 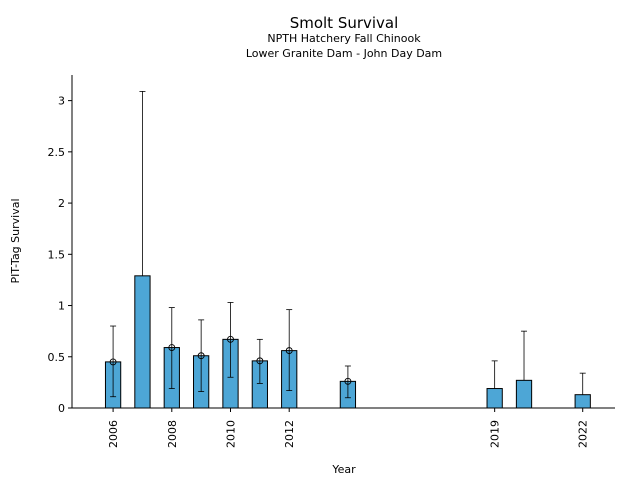 I want to click on x-tick-label: 2008, so click(x=172, y=434).